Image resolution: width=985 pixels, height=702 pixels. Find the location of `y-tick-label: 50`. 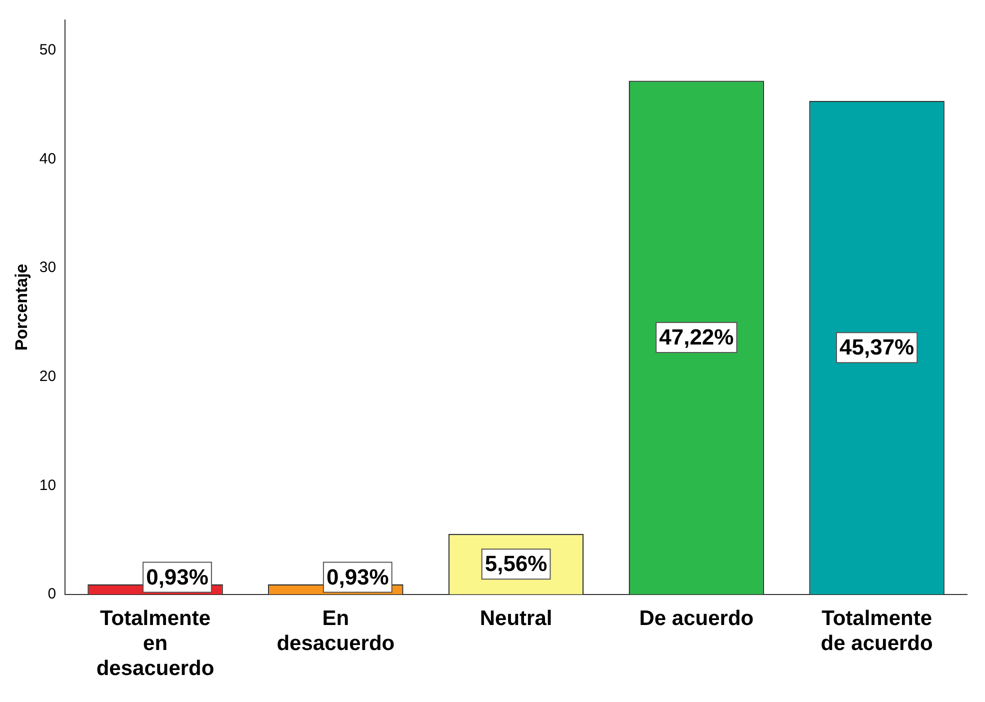

y-tick-label: 50 is located at coordinates (47, 50).